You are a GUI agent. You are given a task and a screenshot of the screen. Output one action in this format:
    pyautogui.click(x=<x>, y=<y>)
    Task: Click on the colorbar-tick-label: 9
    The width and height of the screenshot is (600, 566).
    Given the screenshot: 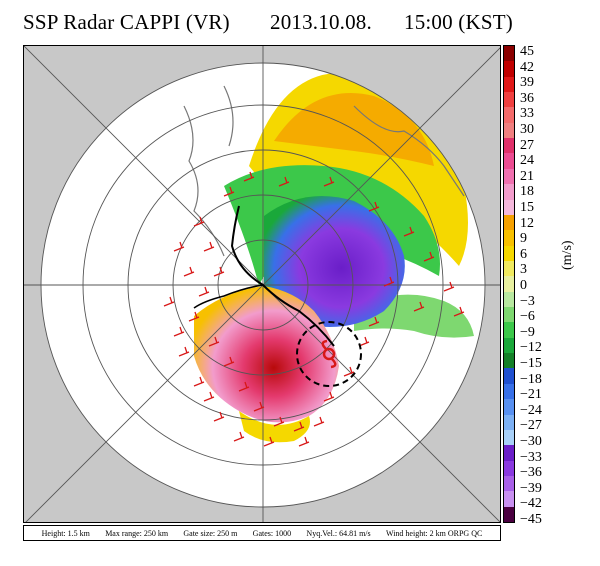 What is the action you would take?
    pyautogui.click(x=523, y=239)
    